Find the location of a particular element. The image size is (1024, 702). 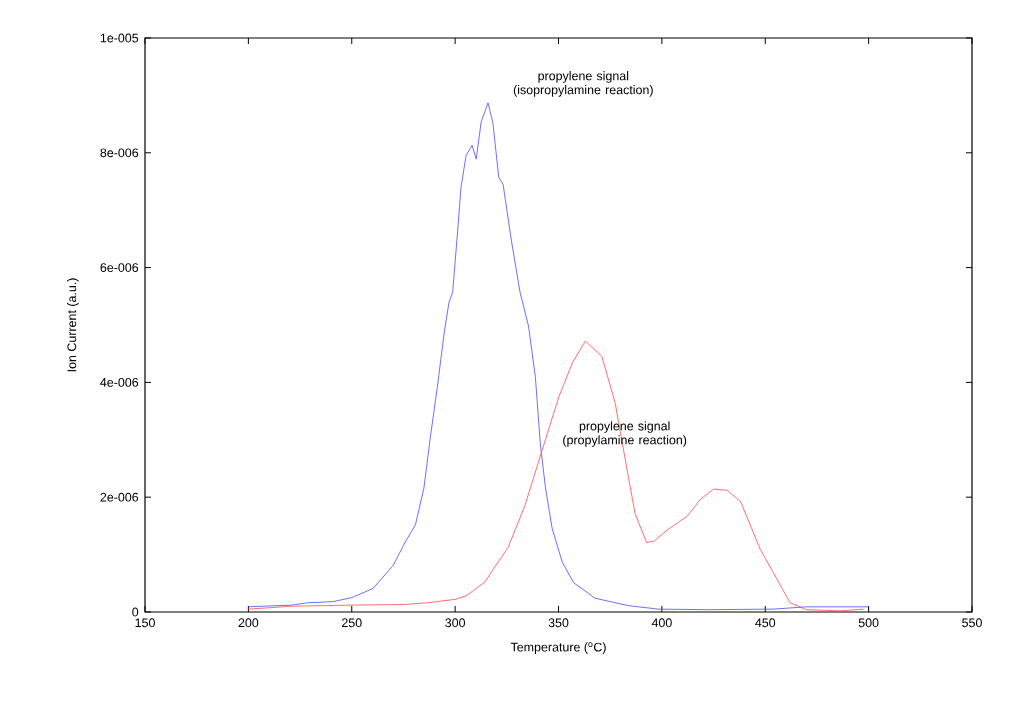

y-tick-label: 6e-006 is located at coordinates (119, 267).